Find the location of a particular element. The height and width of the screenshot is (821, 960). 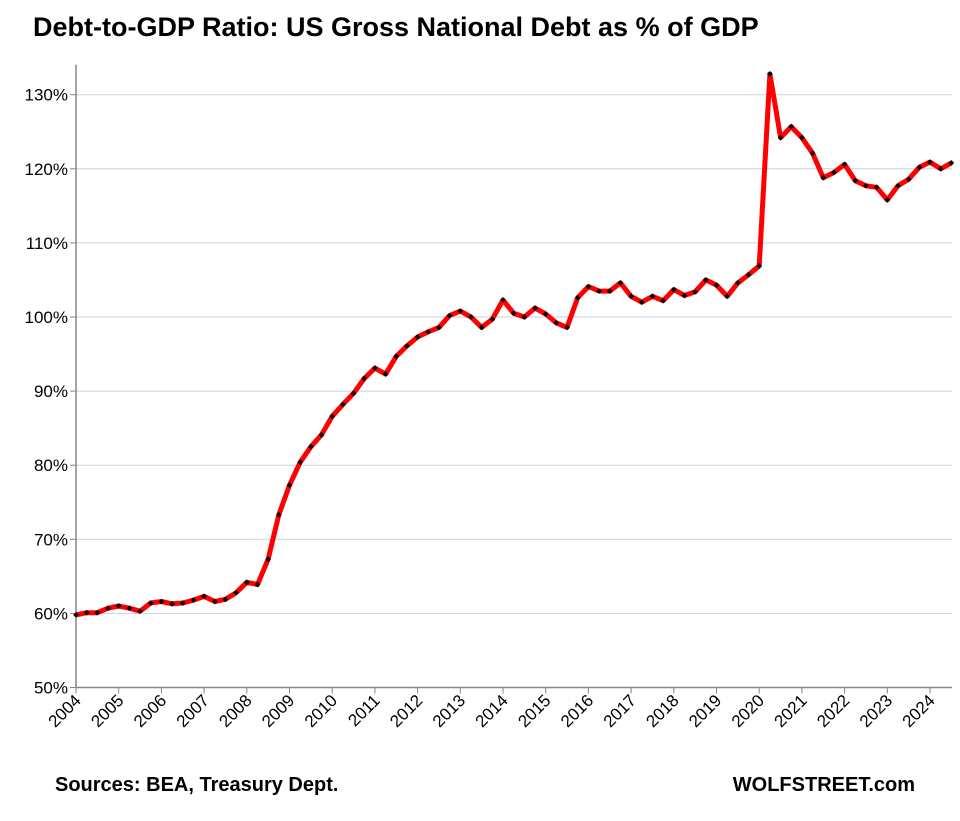

x-tick-label: 2007 is located at coordinates (193, 711).